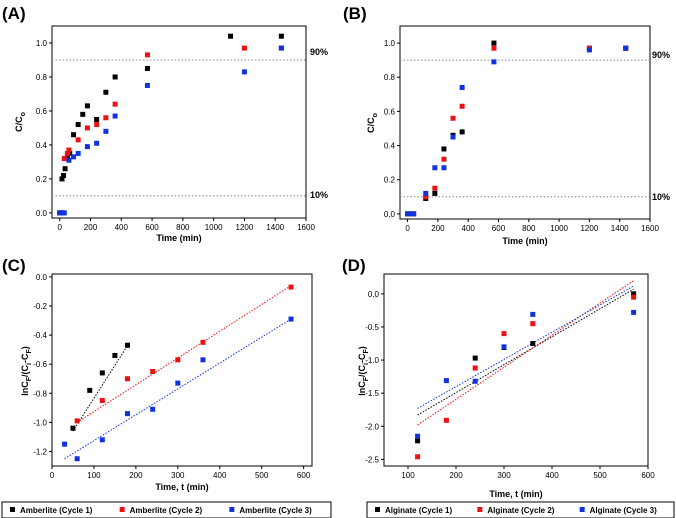 Image resolution: width=676 pixels, height=518 pixels. Describe the element at coordinates (42, 43) in the screenshot. I see `y-tick-label: 1.0` at that location.